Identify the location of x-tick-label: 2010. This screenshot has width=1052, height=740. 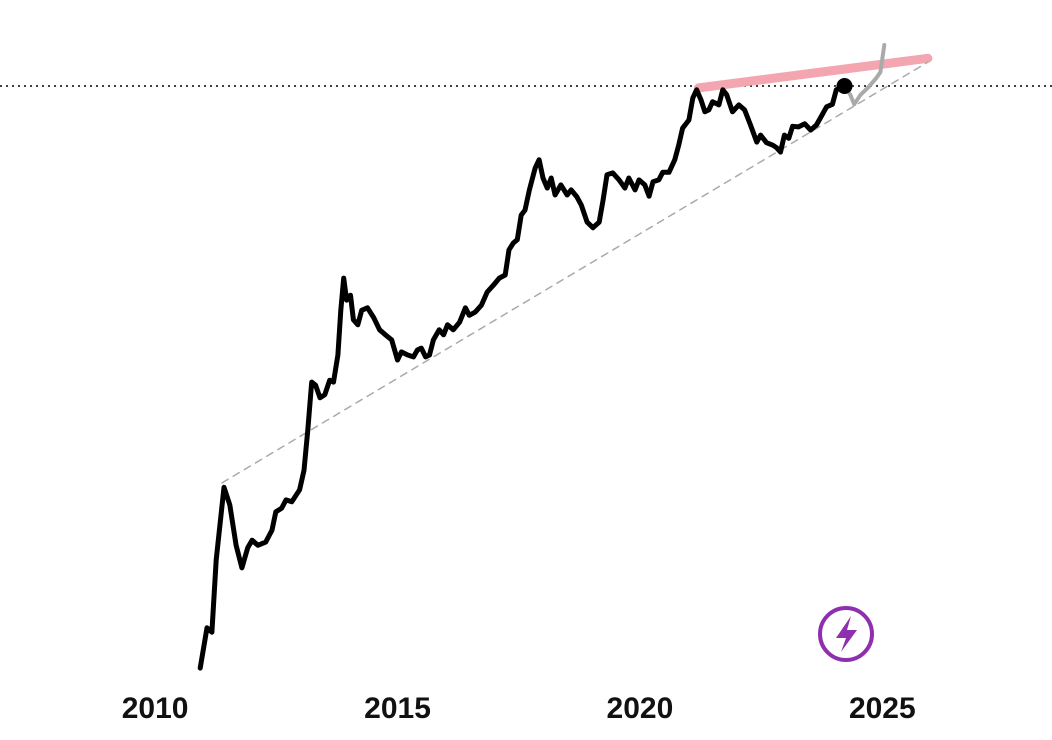
(155, 708).